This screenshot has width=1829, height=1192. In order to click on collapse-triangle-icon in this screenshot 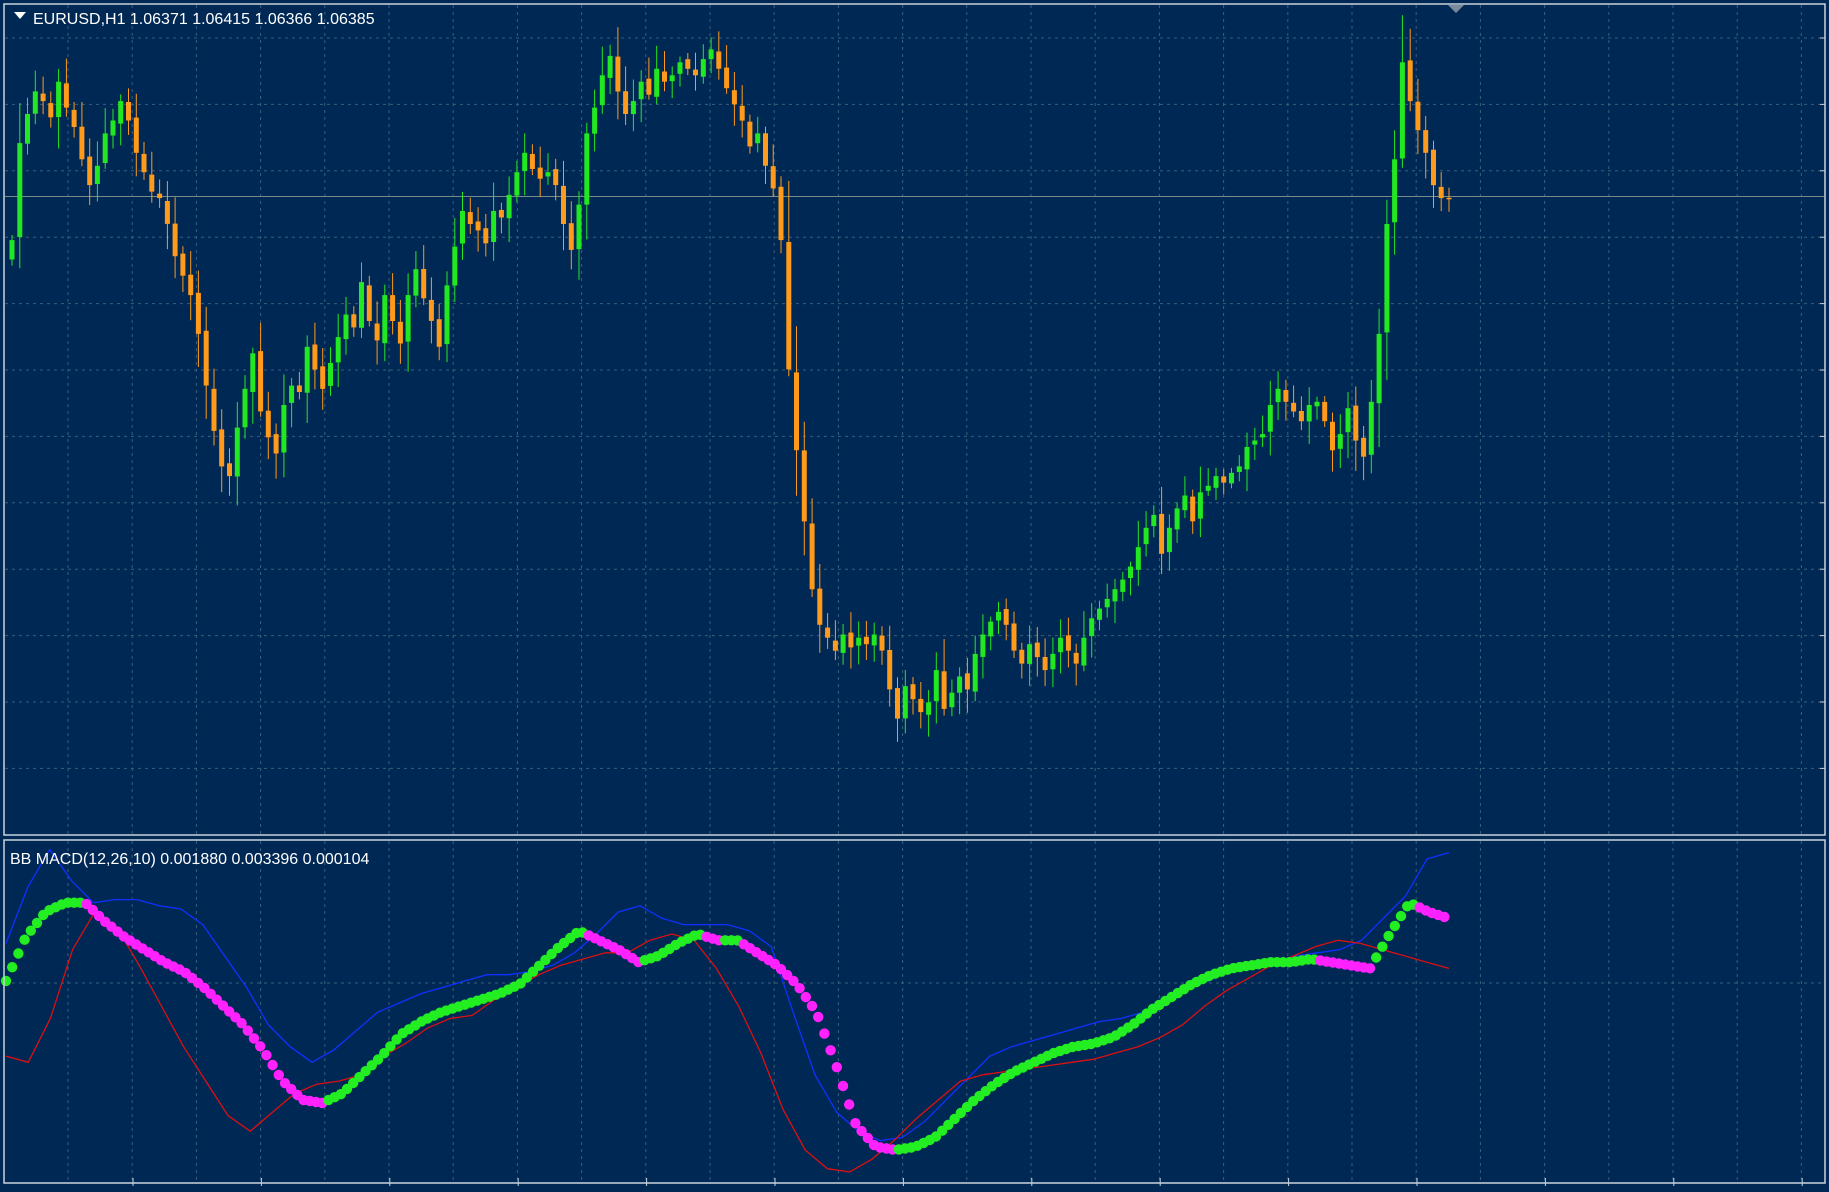, I will do `click(20, 15)`.